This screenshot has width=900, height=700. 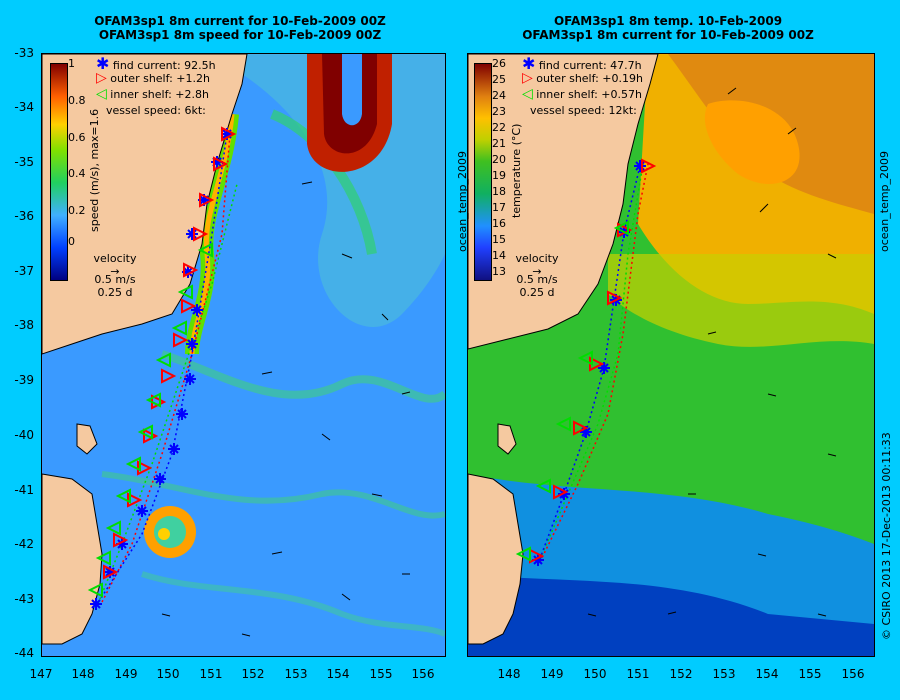 What do you see at coordinates (352, 90) in the screenshot?
I see `eddy-loop-inner` at bounding box center [352, 90].